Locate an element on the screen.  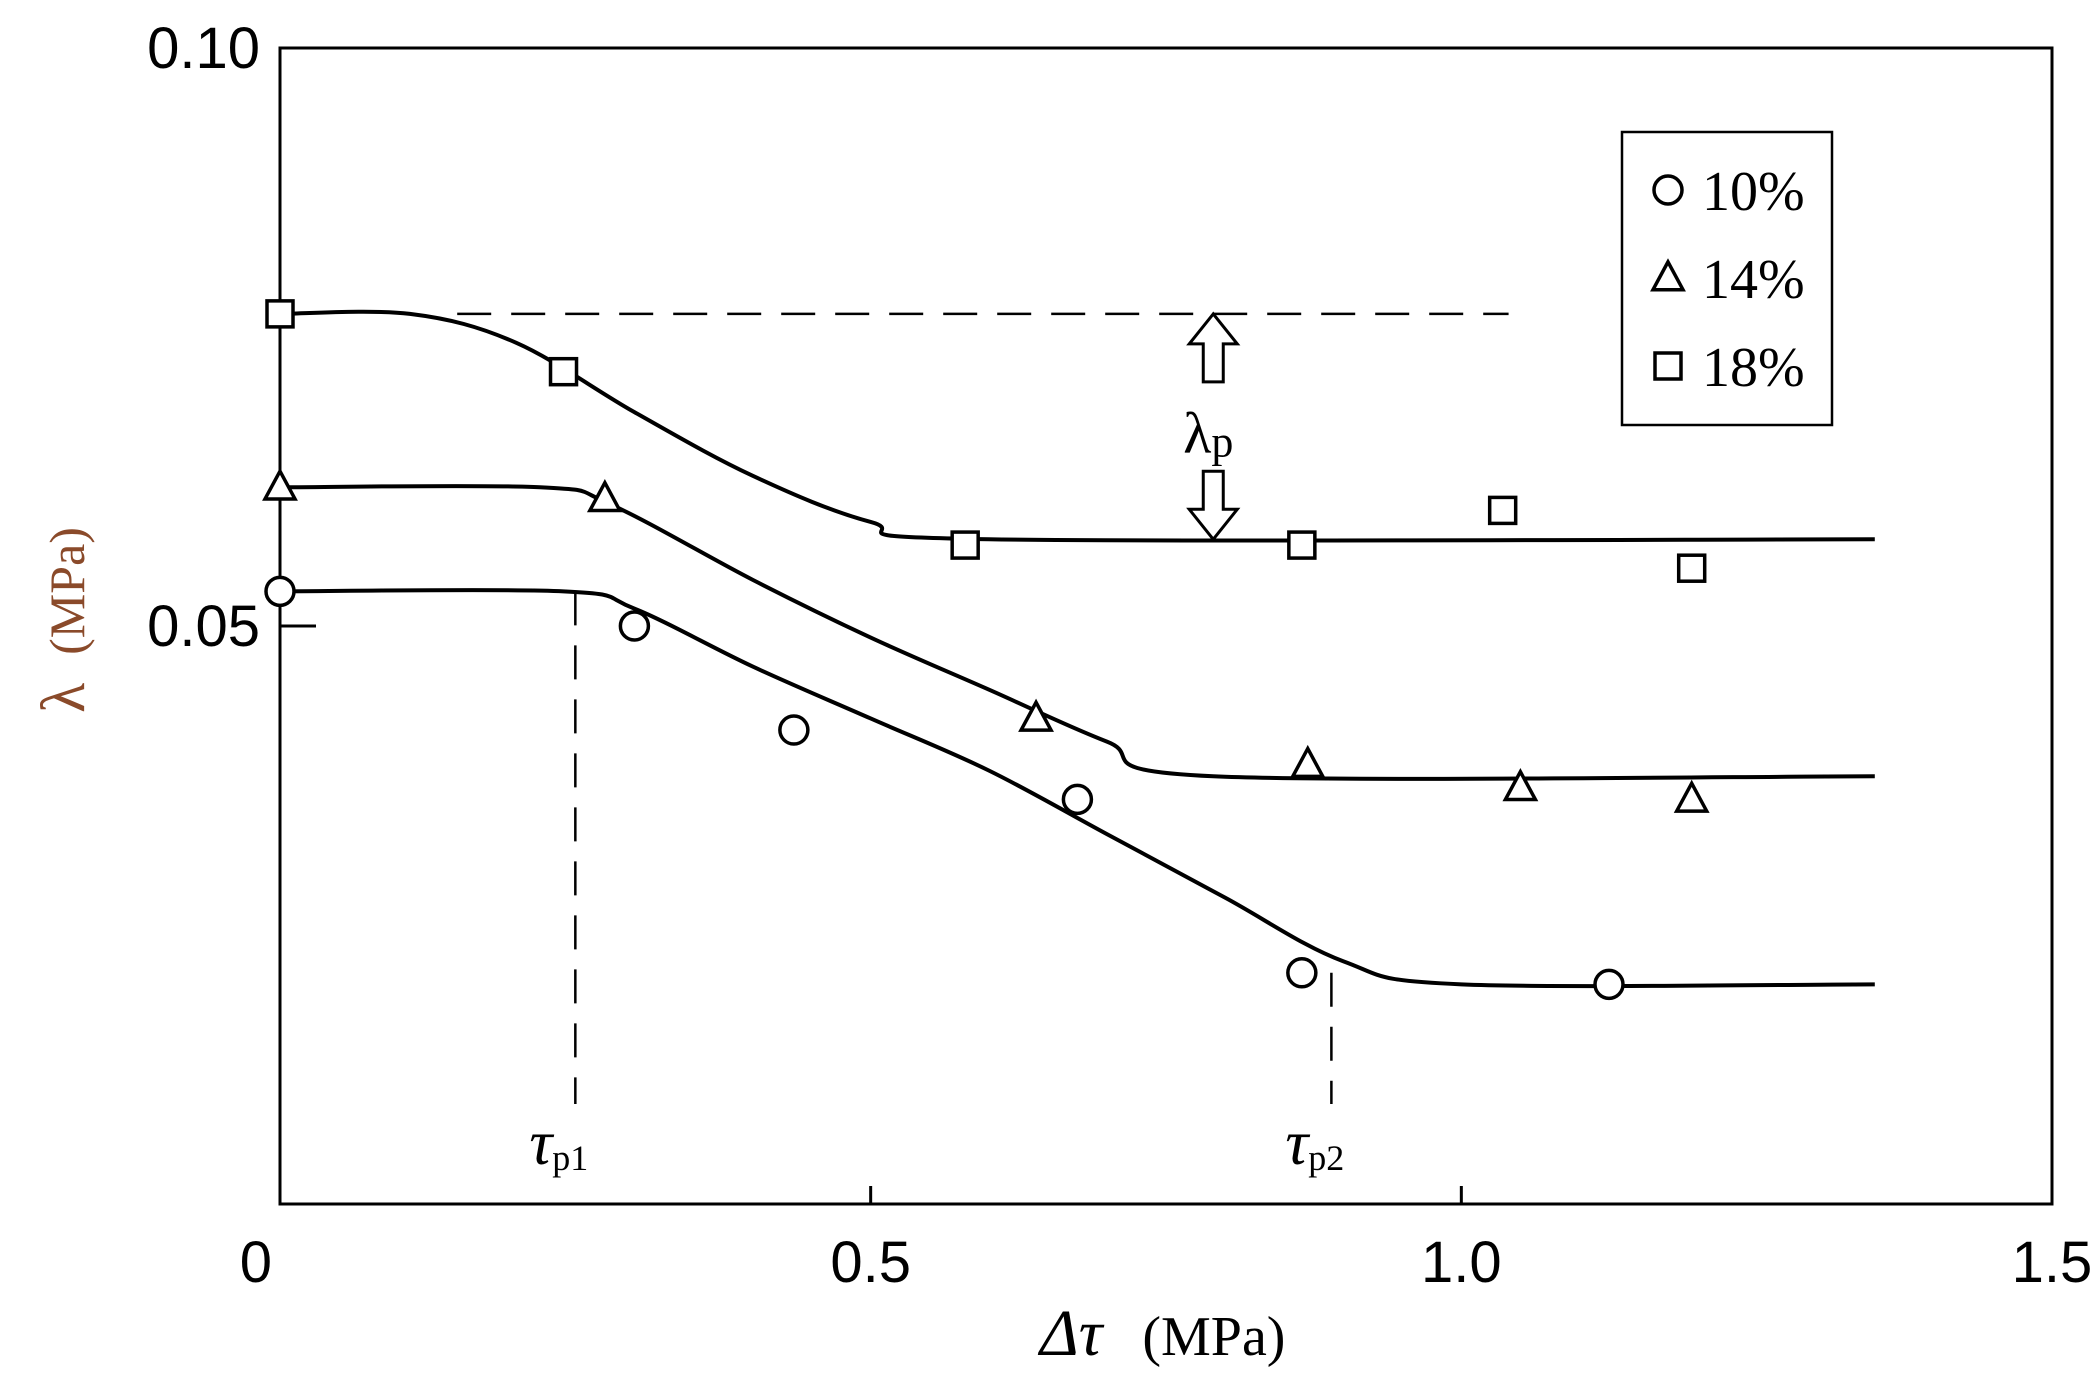
legend-label: 14% is located at coordinates (1753, 280).